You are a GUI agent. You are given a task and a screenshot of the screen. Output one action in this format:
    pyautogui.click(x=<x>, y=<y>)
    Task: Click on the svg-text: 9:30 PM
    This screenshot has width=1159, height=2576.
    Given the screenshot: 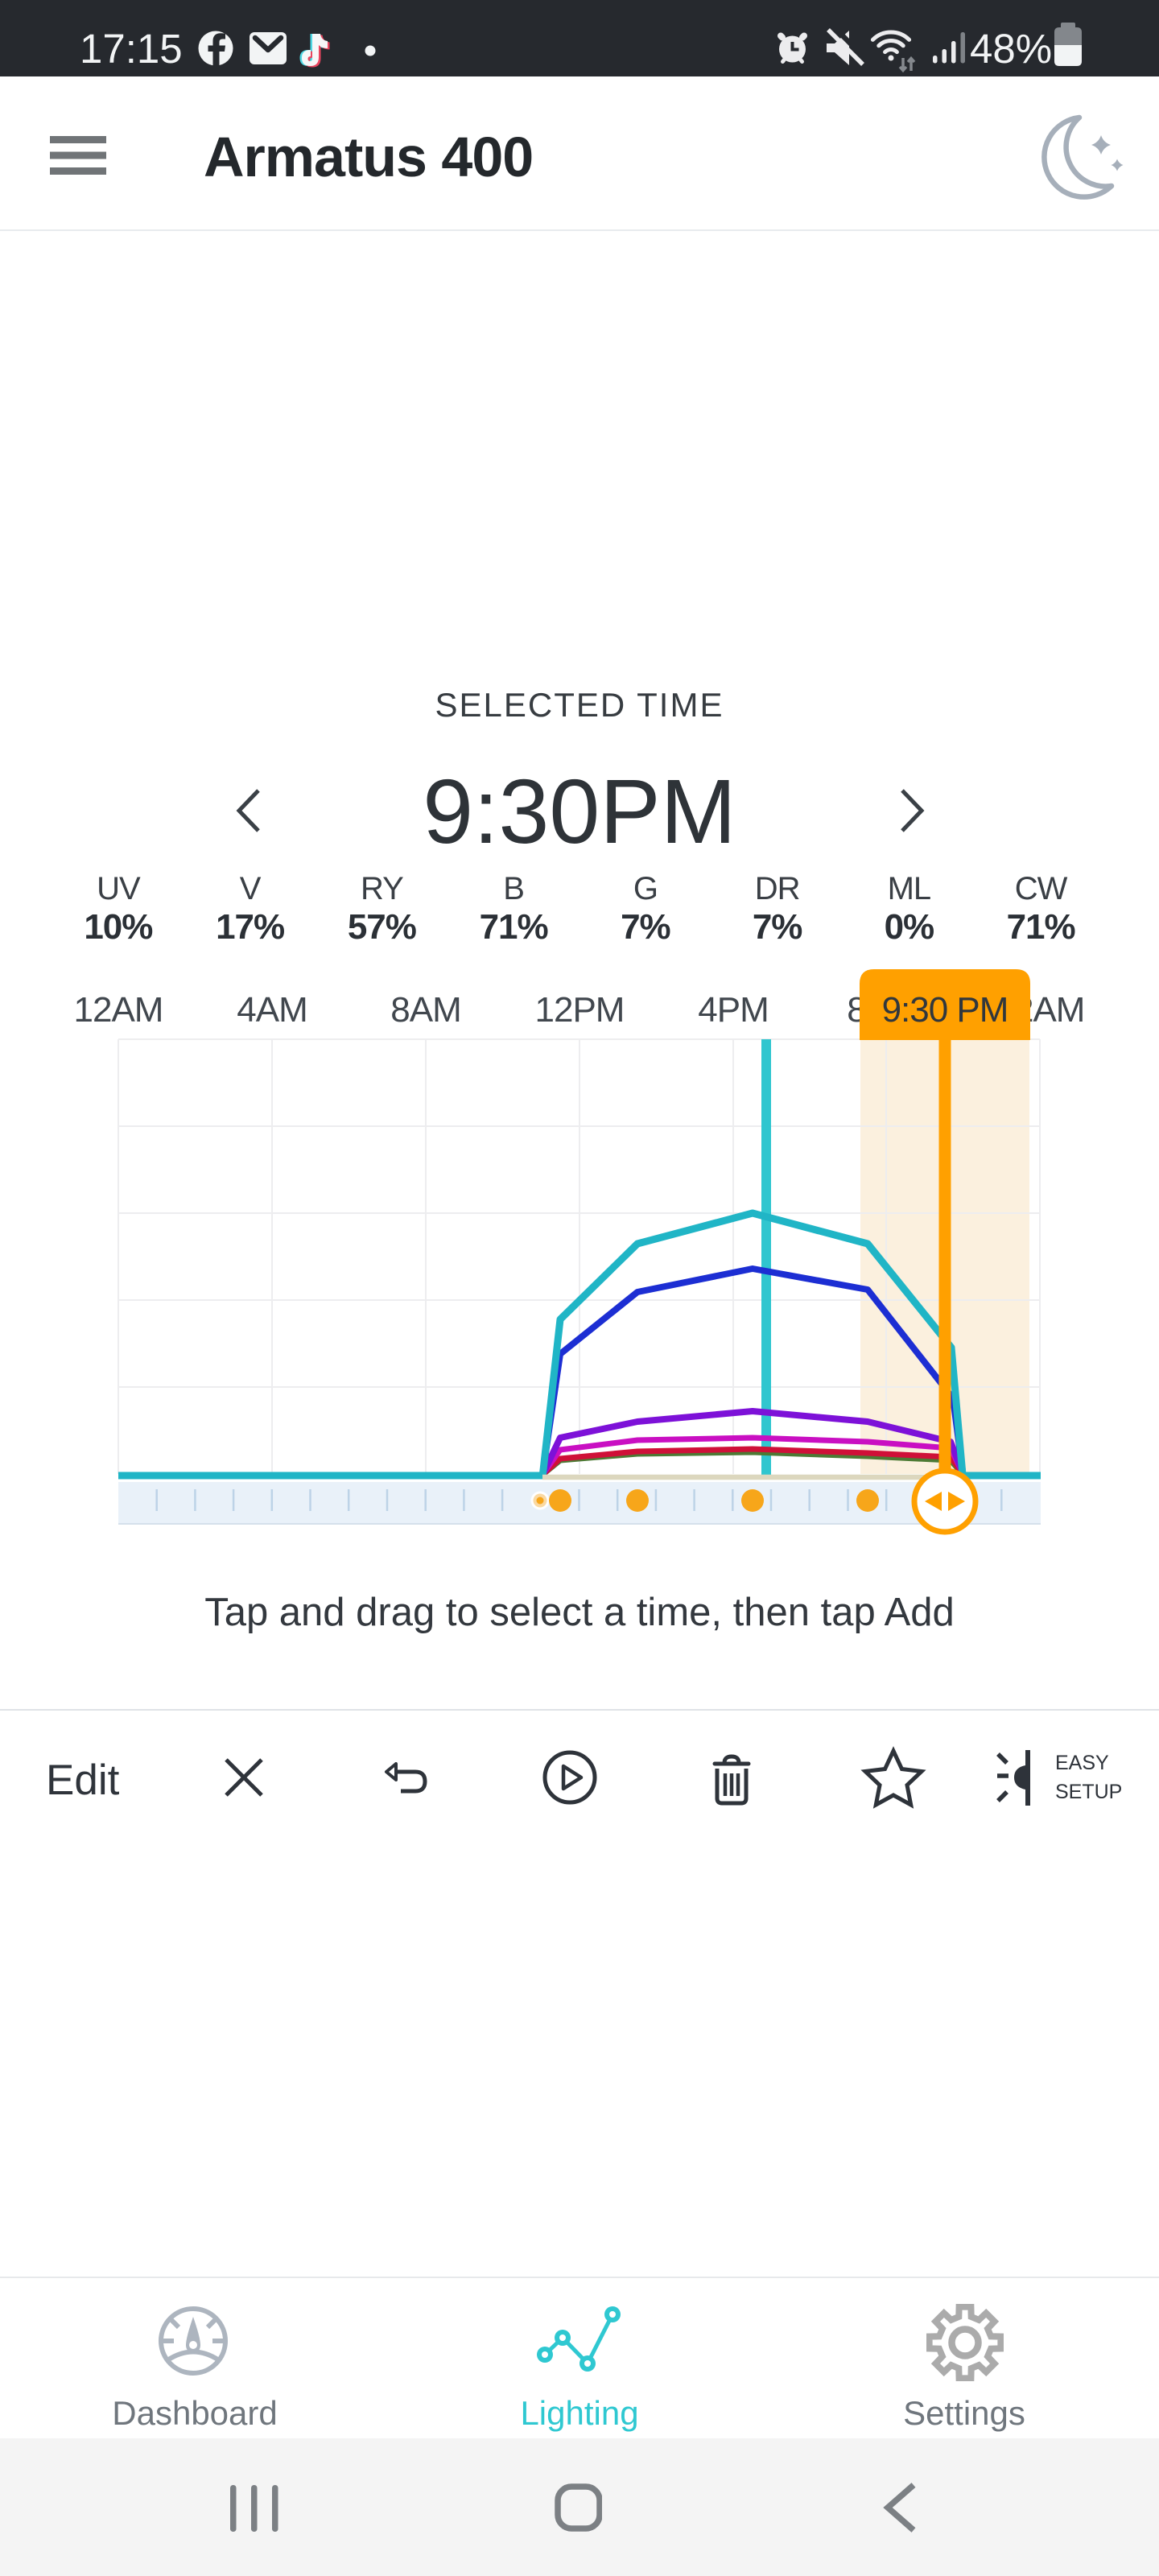 What is the action you would take?
    pyautogui.click(x=945, y=1010)
    